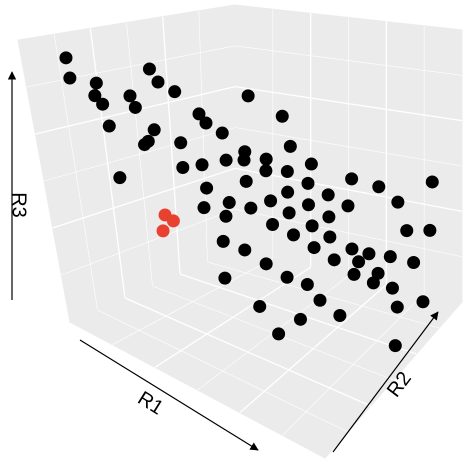 This screenshot has width=469, height=461. Describe the element at coordinates (385, 382) in the screenshot. I see `y-axis-arrow` at that location.